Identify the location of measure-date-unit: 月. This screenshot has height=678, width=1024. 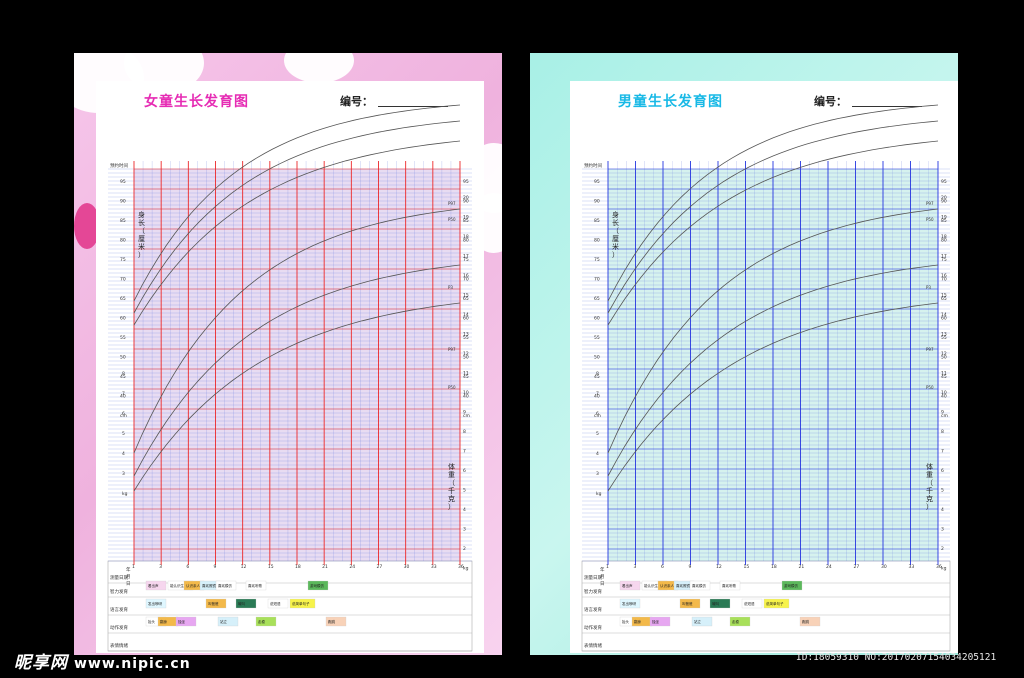
(128, 577).